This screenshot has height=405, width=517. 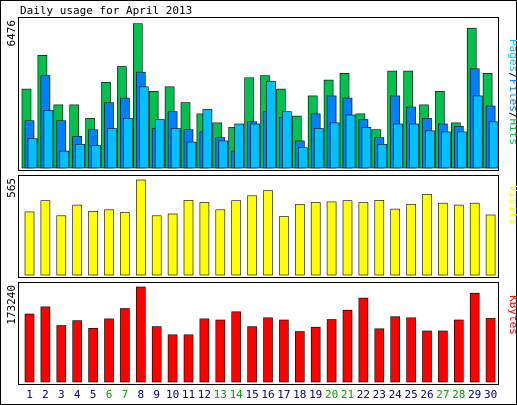 What do you see at coordinates (93, 394) in the screenshot?
I see `x-tick-label-5: 5` at bounding box center [93, 394].